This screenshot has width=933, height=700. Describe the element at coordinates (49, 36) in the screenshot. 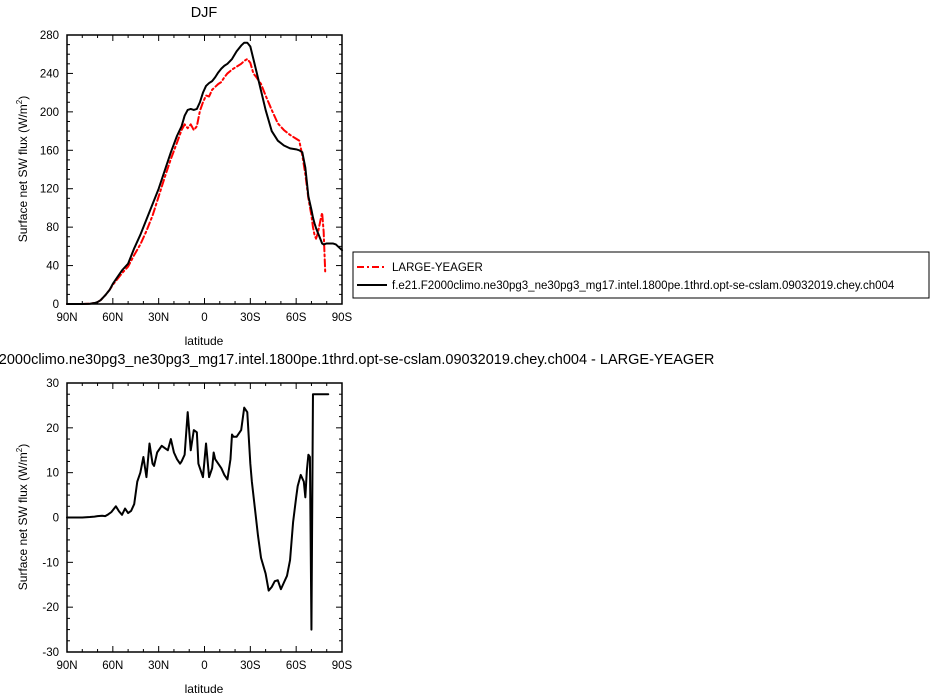

I see `top-y-tick-label: 280` at that location.